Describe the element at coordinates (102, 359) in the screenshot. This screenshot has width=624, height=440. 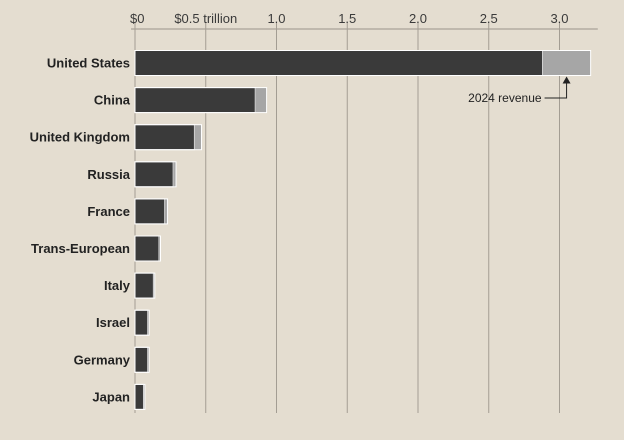
I see `category-label: Germany` at that location.